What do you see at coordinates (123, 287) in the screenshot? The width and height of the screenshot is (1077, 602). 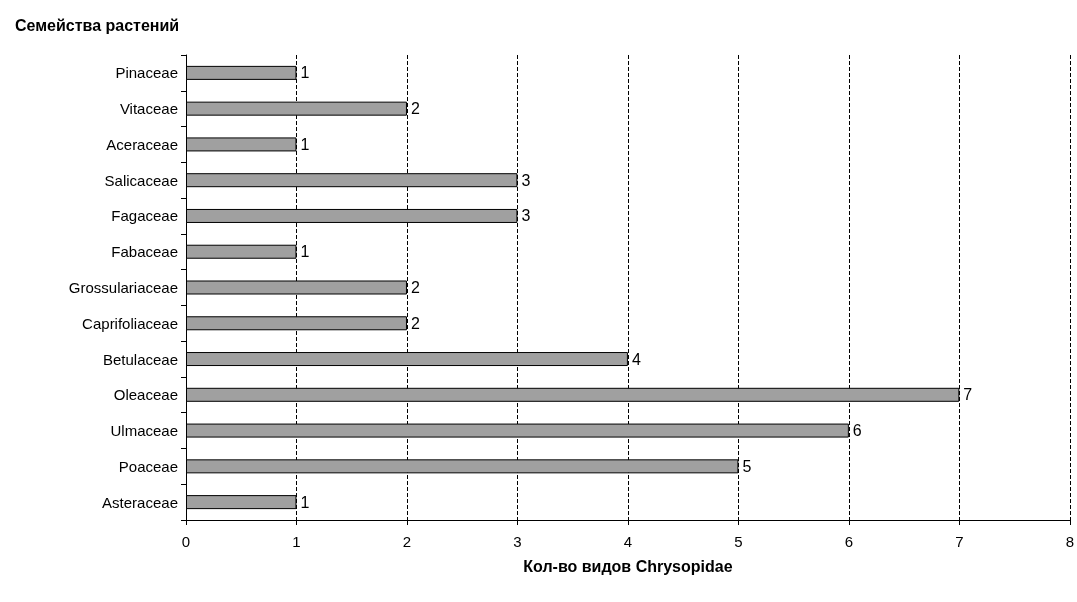 I see `y-tick-label: Grossulariaceae` at bounding box center [123, 287].